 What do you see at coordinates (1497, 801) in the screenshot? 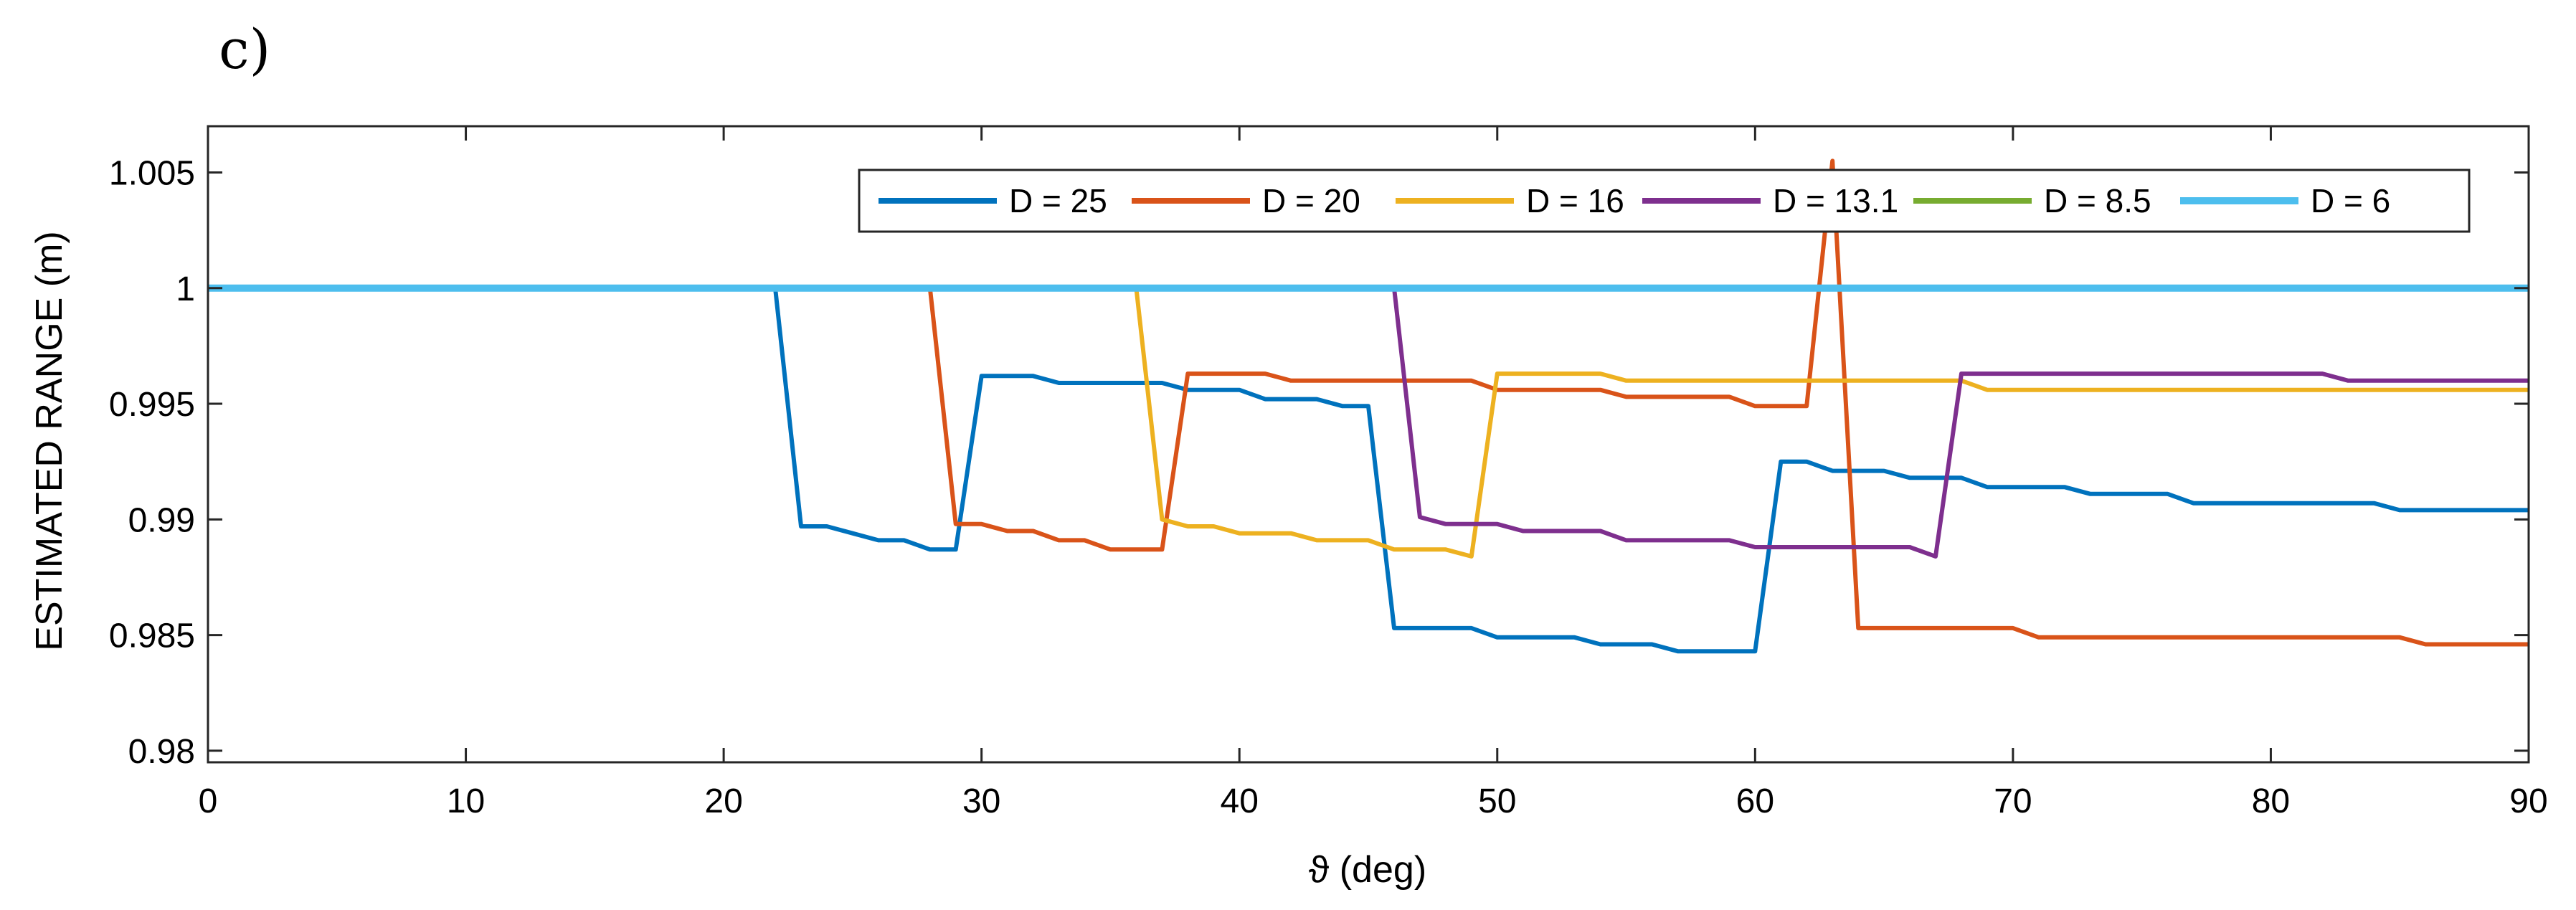
I see `x-tick-label: 50` at bounding box center [1497, 801].